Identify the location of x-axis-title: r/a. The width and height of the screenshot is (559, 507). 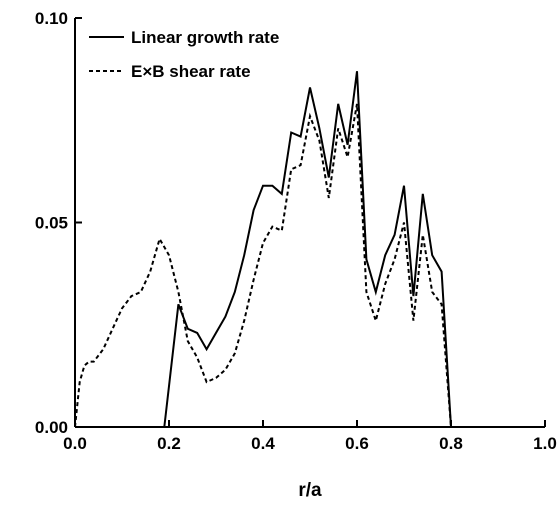
(310, 490).